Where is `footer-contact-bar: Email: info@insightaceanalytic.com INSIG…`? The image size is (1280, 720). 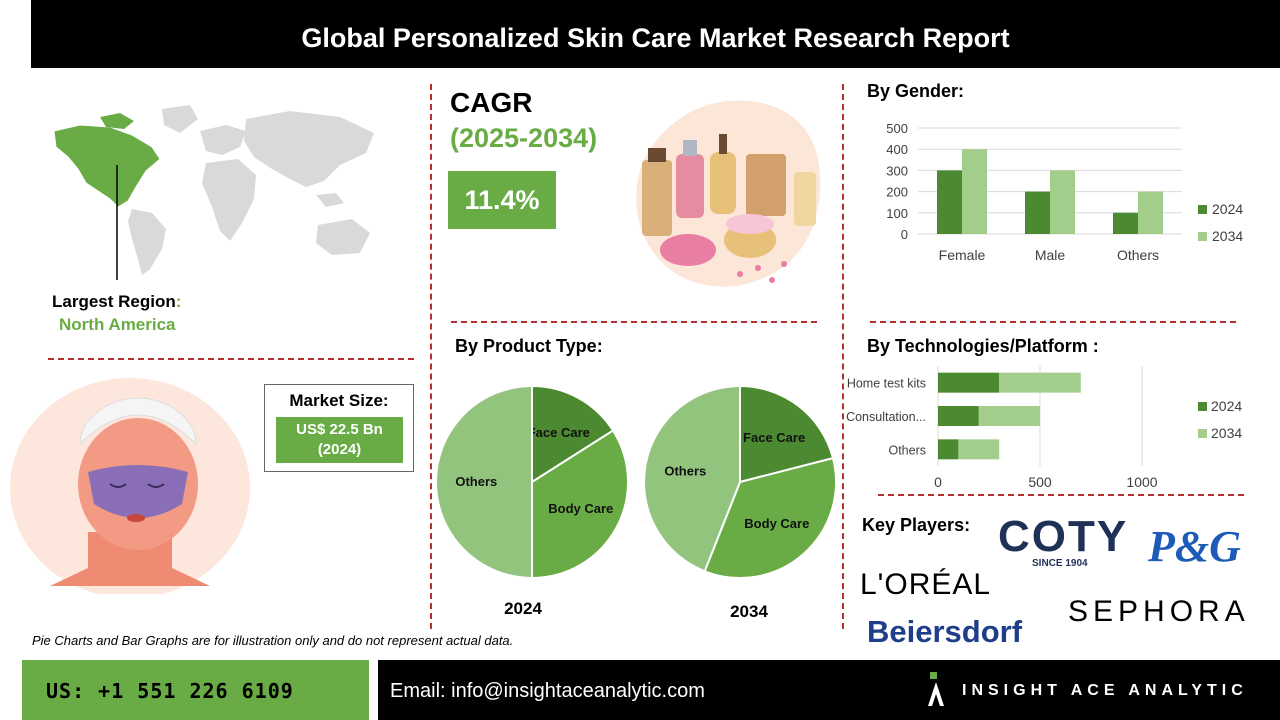
footer-contact-bar: Email: info@insightaceanalytic.com INSIG… is located at coordinates (829, 690).